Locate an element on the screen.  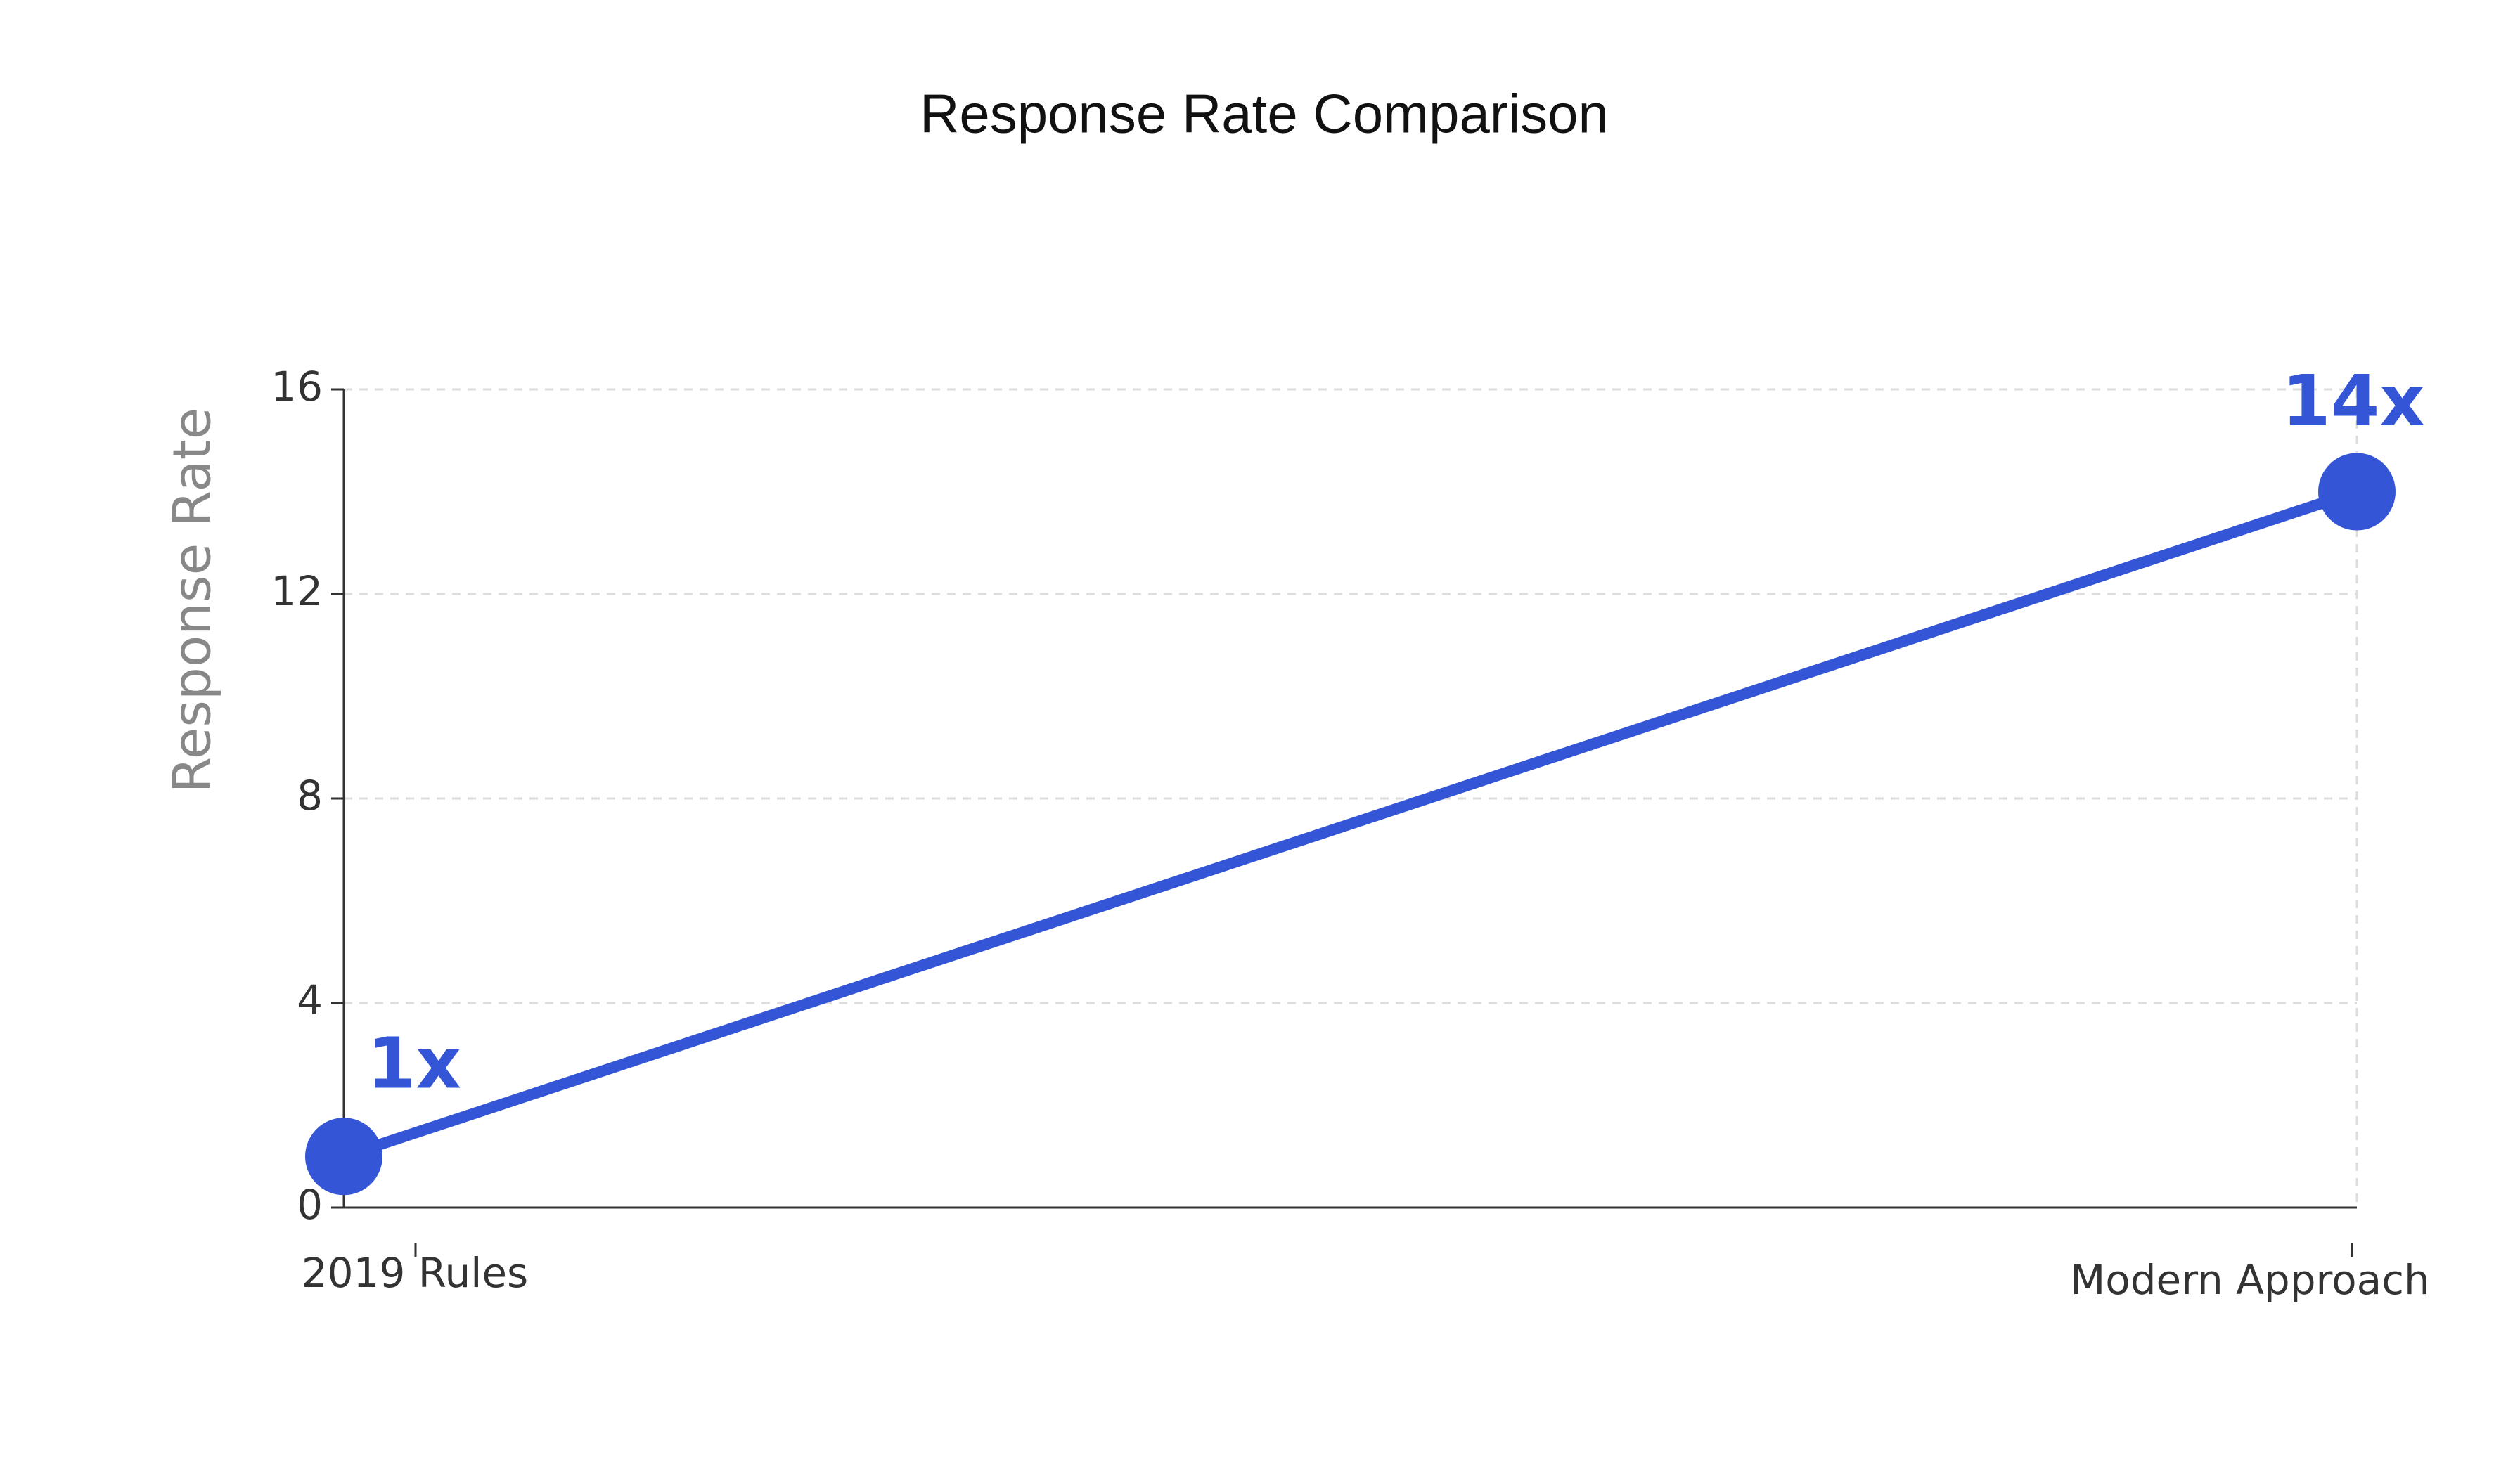
y-axis-label: Response Rate is located at coordinates (192, 601).